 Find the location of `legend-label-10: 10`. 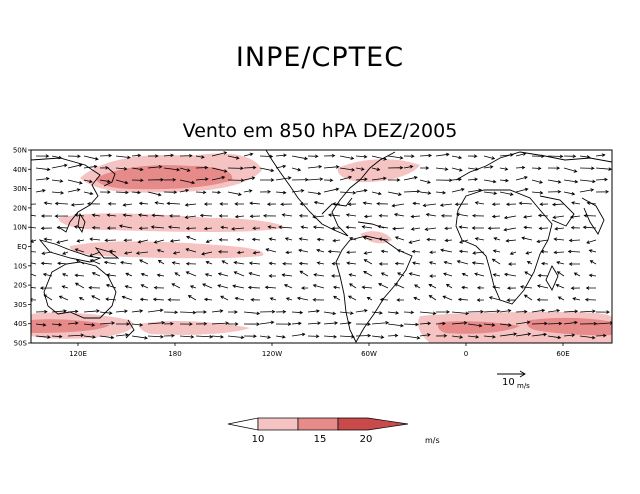

legend-label-10: 10 is located at coordinates (258, 439).